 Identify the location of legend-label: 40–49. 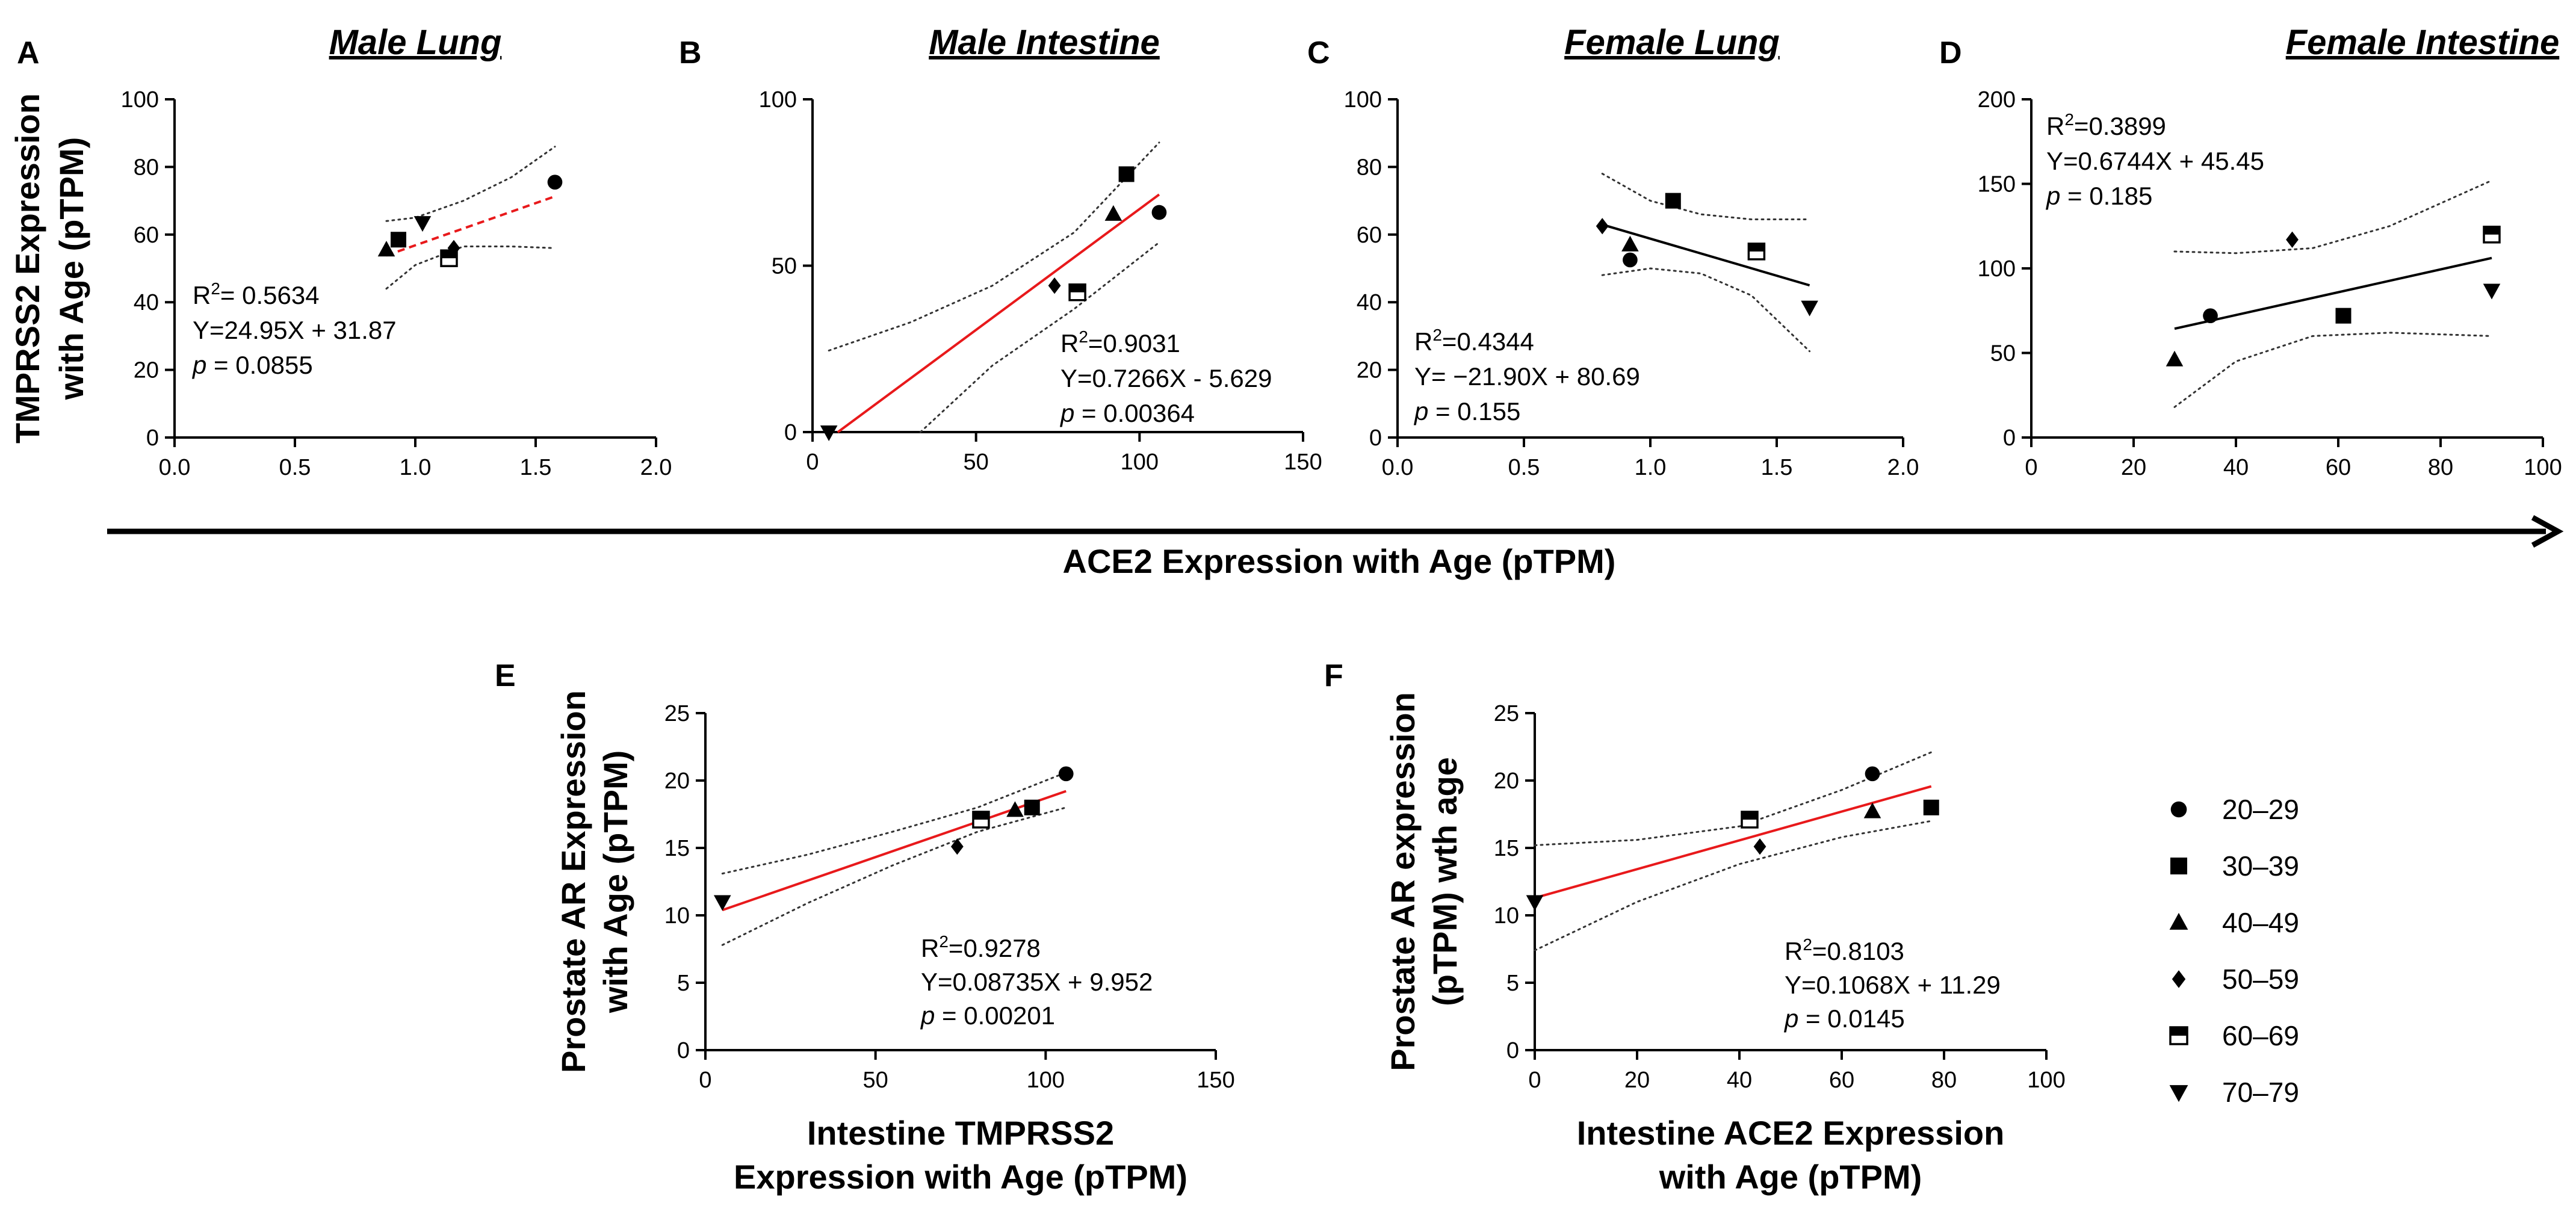
(2260, 923).